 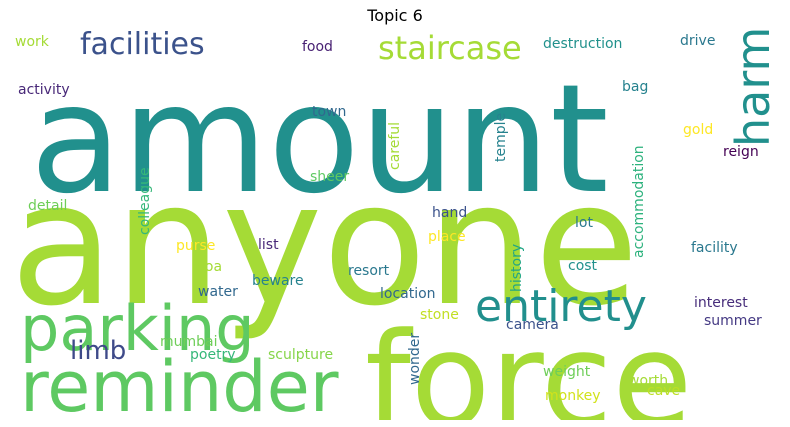 What do you see at coordinates (395, 145) in the screenshot?
I see `word-careful: careful` at bounding box center [395, 145].